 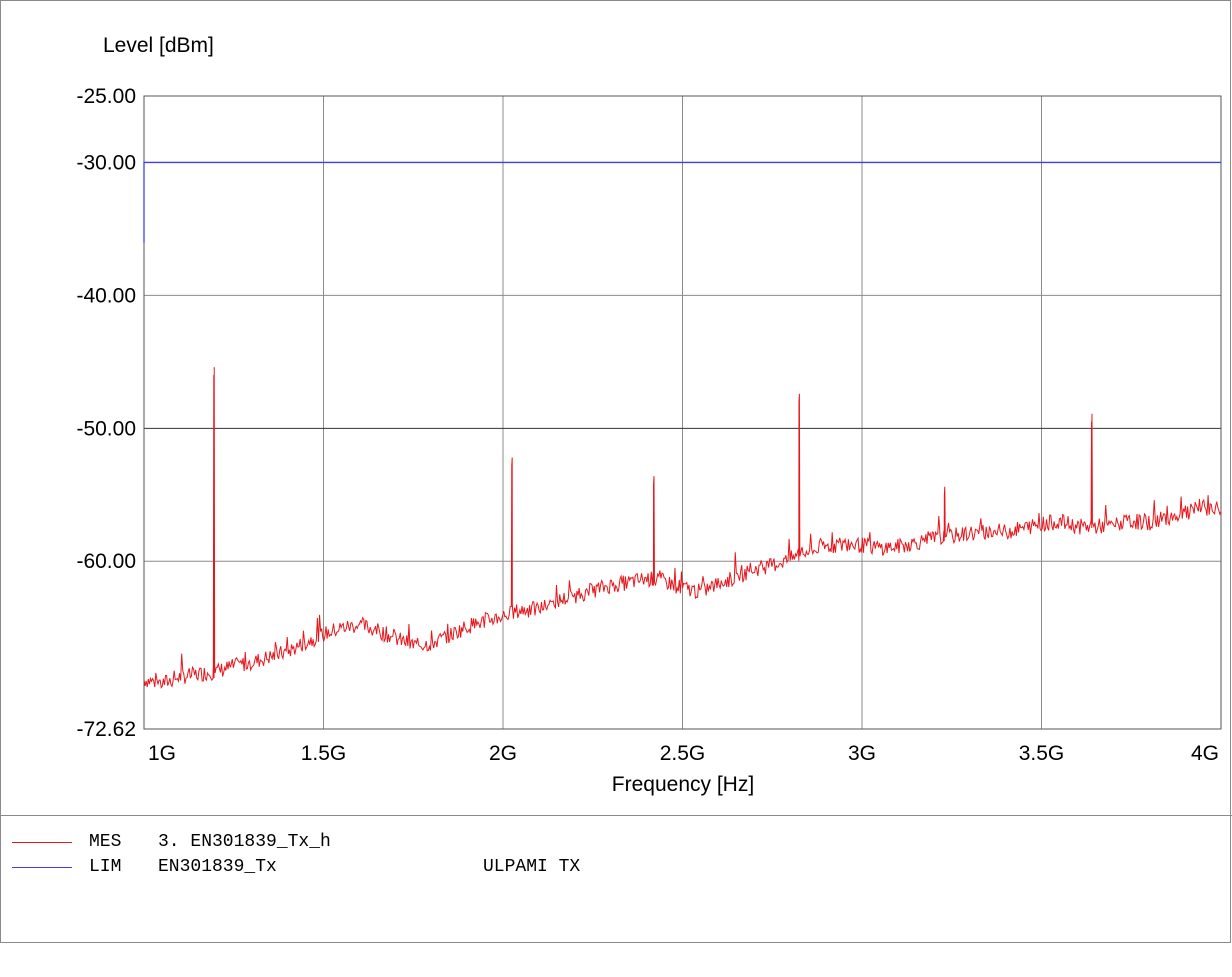 What do you see at coordinates (1042, 753) in the screenshot?
I see `x-tick-label: 3.5G` at bounding box center [1042, 753].